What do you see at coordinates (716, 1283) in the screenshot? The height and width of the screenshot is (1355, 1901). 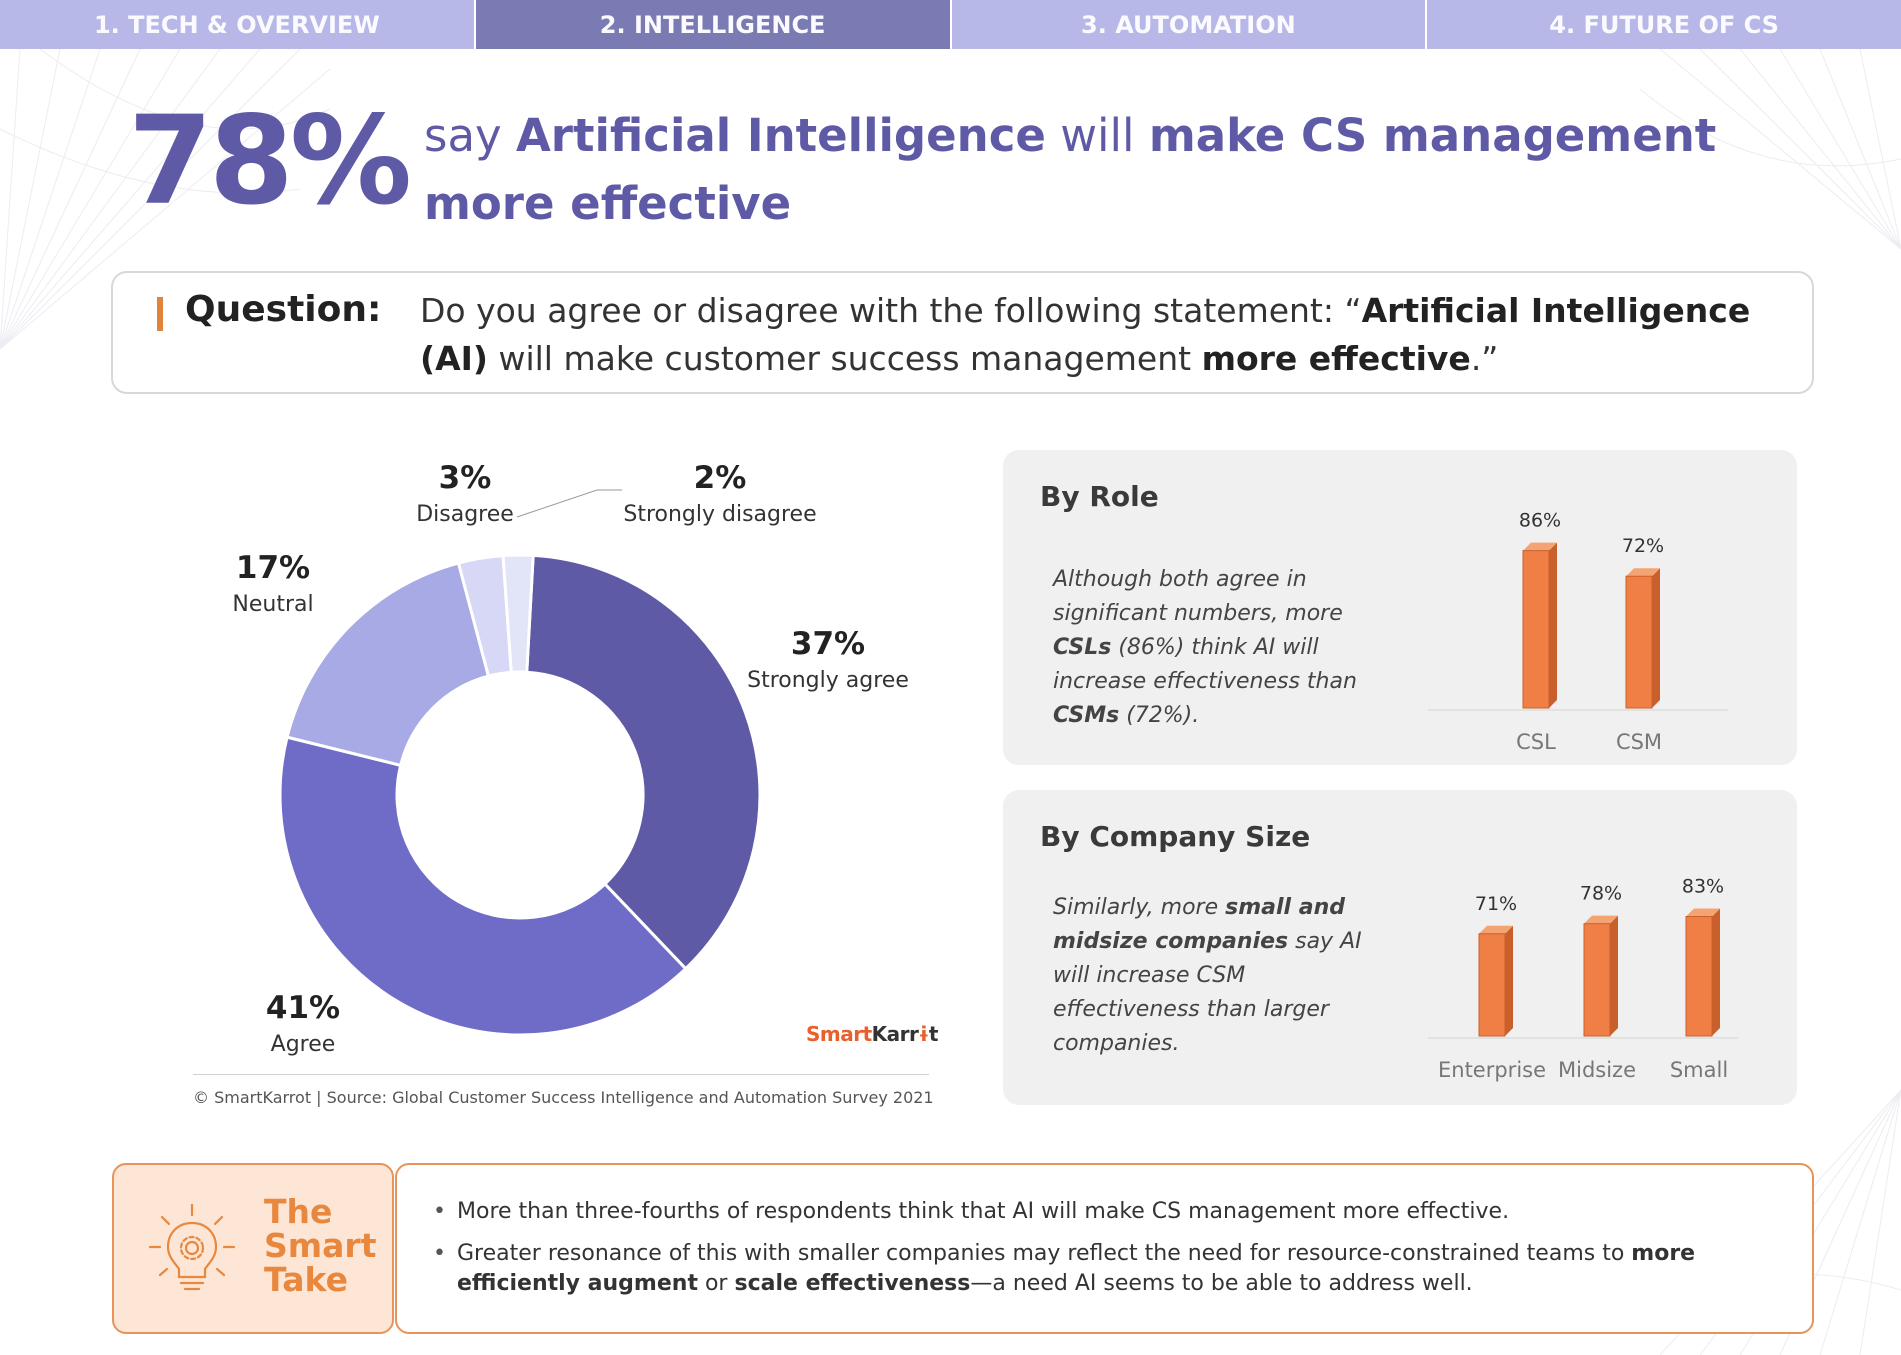 I see `bullet2-mid: or` at bounding box center [716, 1283].